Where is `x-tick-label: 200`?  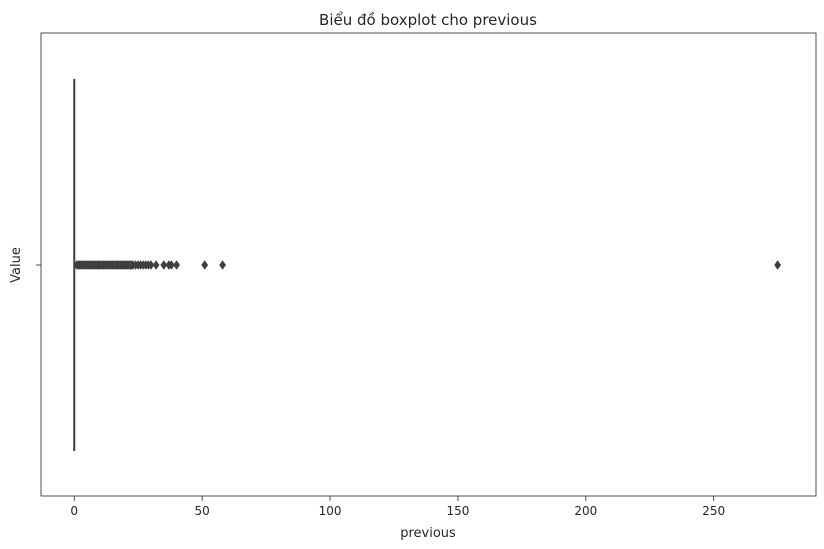 x-tick-label: 200 is located at coordinates (585, 511).